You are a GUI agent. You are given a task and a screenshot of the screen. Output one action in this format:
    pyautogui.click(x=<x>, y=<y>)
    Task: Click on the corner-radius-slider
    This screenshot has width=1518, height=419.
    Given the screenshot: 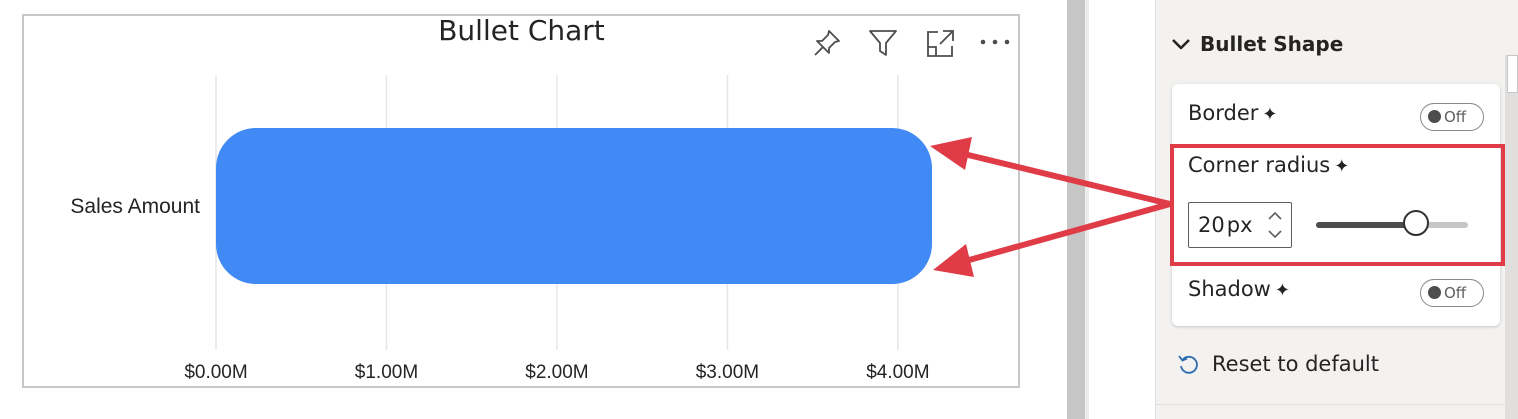 What is the action you would take?
    pyautogui.click(x=1392, y=225)
    